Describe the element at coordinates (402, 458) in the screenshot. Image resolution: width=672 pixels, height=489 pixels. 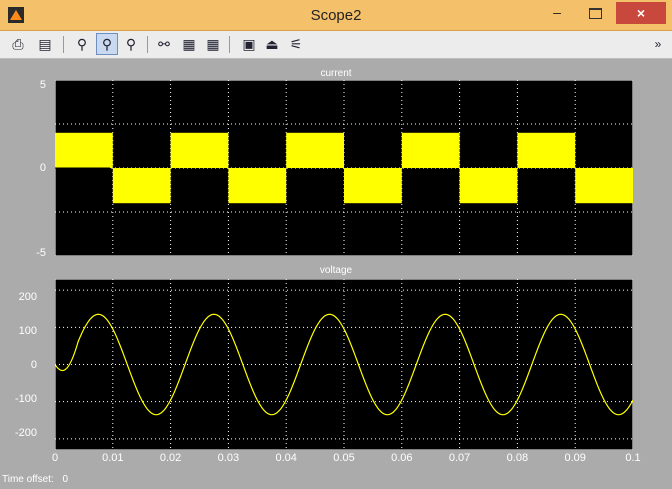
I see `x-tick-label: 0.06` at that location.